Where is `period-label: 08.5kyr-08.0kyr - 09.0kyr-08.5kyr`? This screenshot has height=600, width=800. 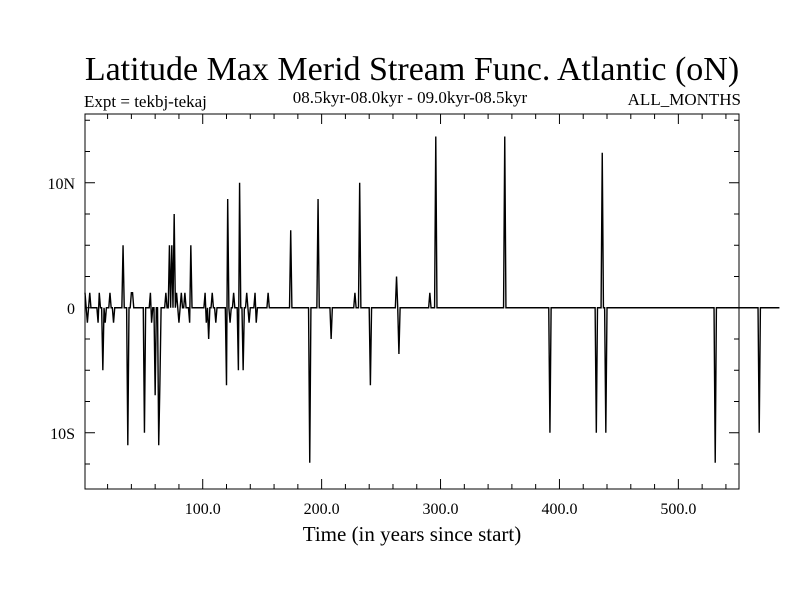
period-label: 08.5kyr-08.0kyr - 09.0kyr-08.5kyr is located at coordinates (410, 97).